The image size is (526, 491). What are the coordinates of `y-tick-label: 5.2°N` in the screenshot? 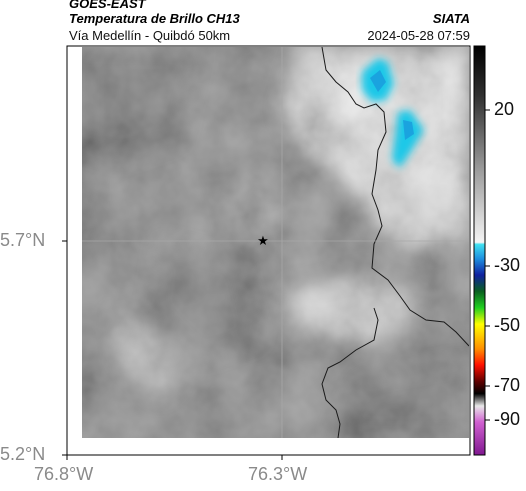 It's located at (23, 454).